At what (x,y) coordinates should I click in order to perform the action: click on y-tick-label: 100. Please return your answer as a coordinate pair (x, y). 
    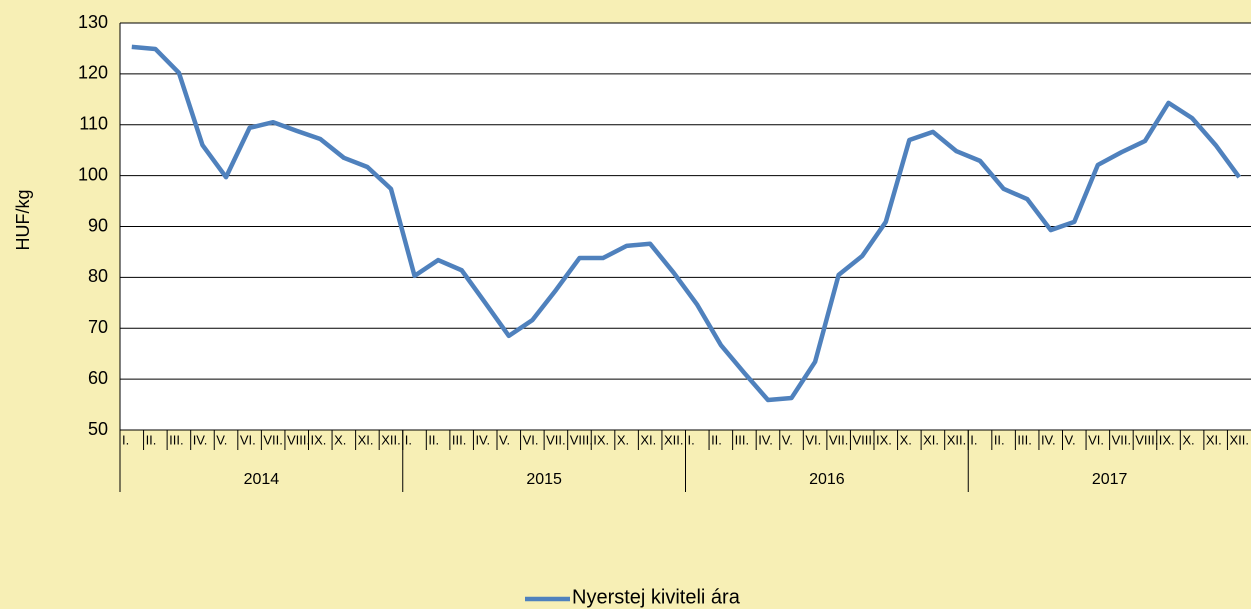
    Looking at the image, I should click on (93, 174).